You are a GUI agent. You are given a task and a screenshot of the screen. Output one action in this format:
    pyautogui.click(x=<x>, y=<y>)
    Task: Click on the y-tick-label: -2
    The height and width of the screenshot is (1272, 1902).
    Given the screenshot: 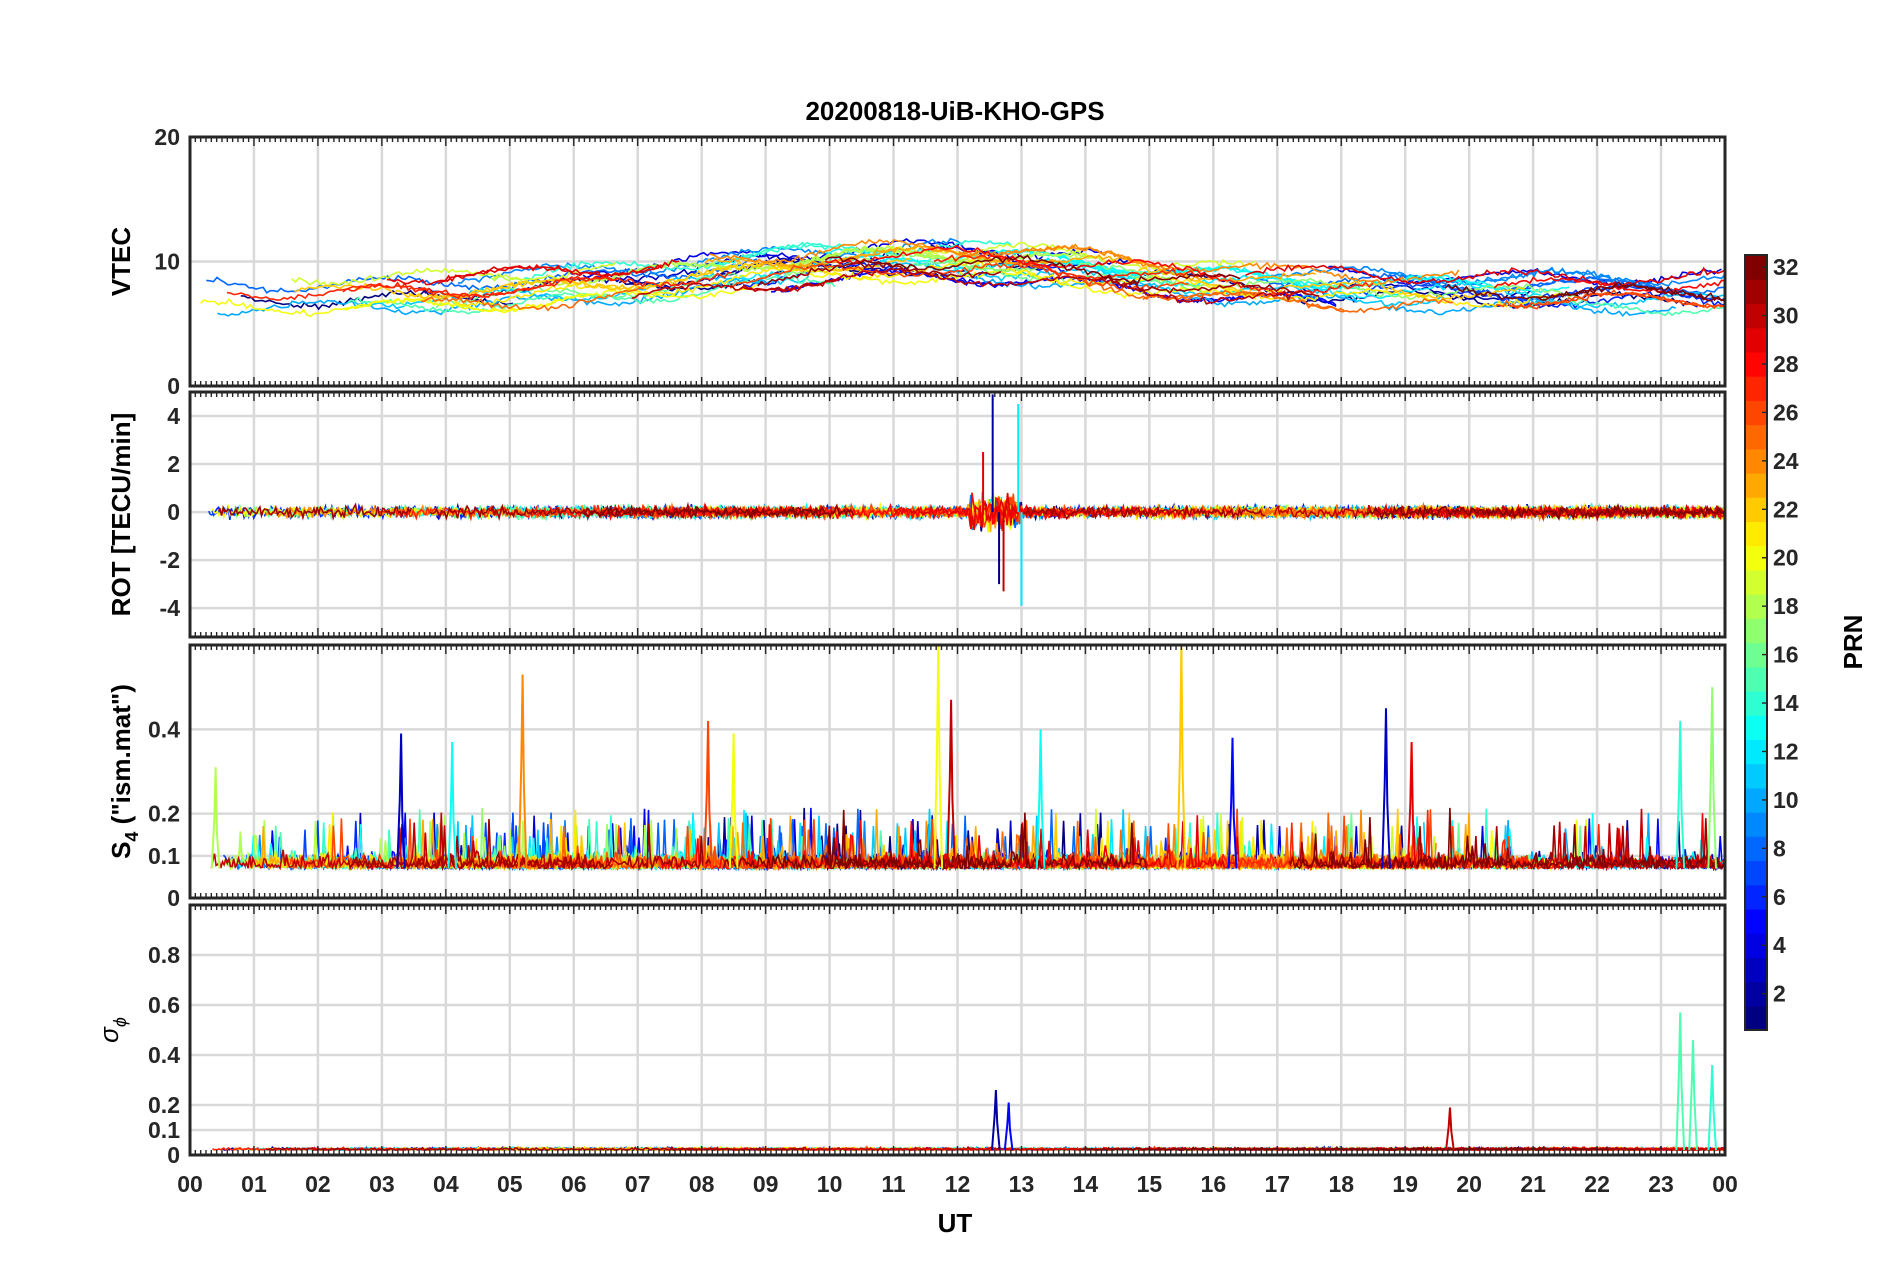 What is the action you would take?
    pyautogui.click(x=170, y=560)
    